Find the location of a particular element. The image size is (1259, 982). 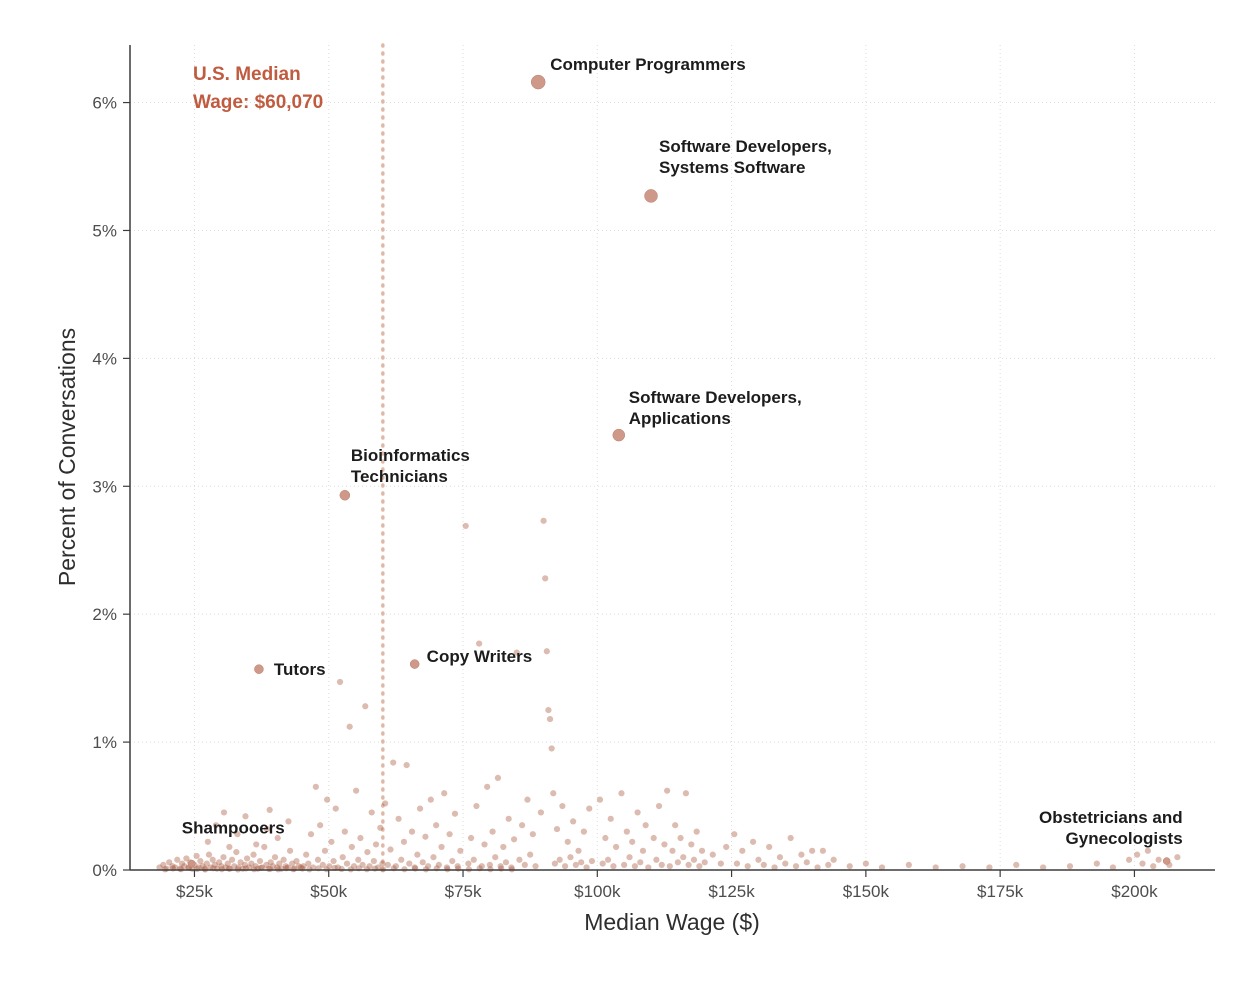

point-label: Tutors is located at coordinates (300, 669).